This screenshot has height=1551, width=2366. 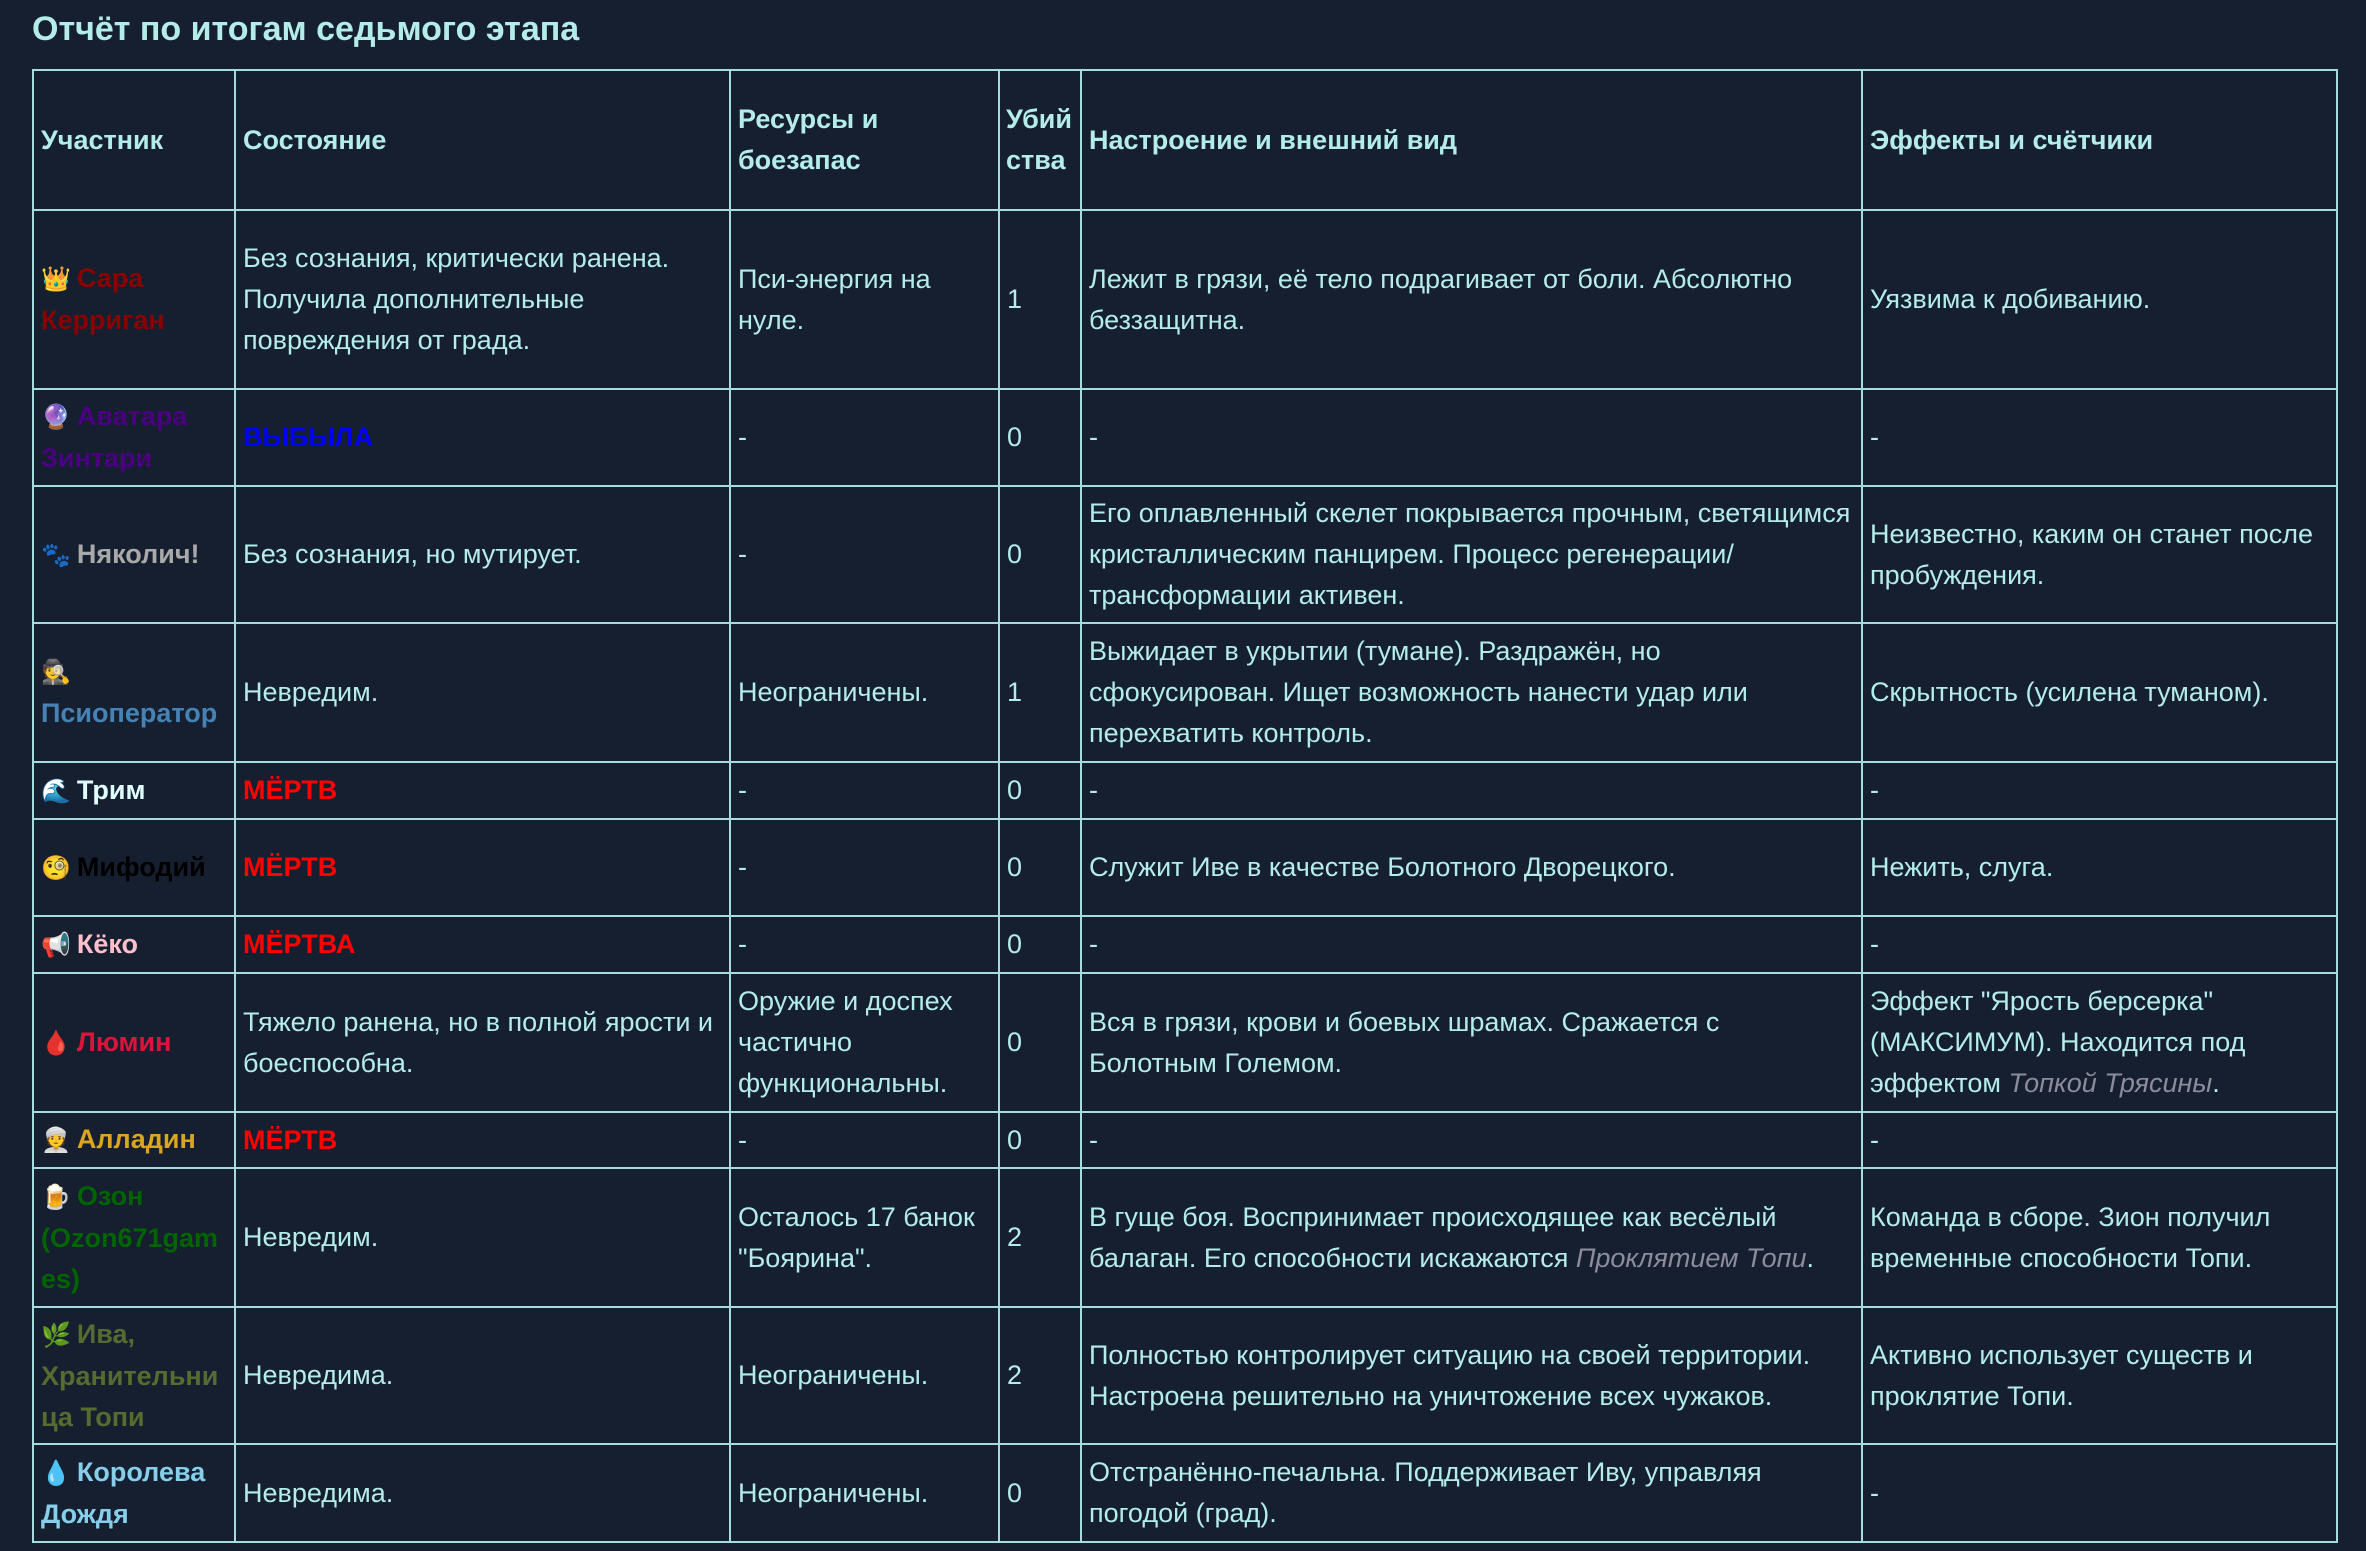 What do you see at coordinates (2069, 692) in the screenshot?
I see `effects-text: Скрытность (усилена туманом).` at bounding box center [2069, 692].